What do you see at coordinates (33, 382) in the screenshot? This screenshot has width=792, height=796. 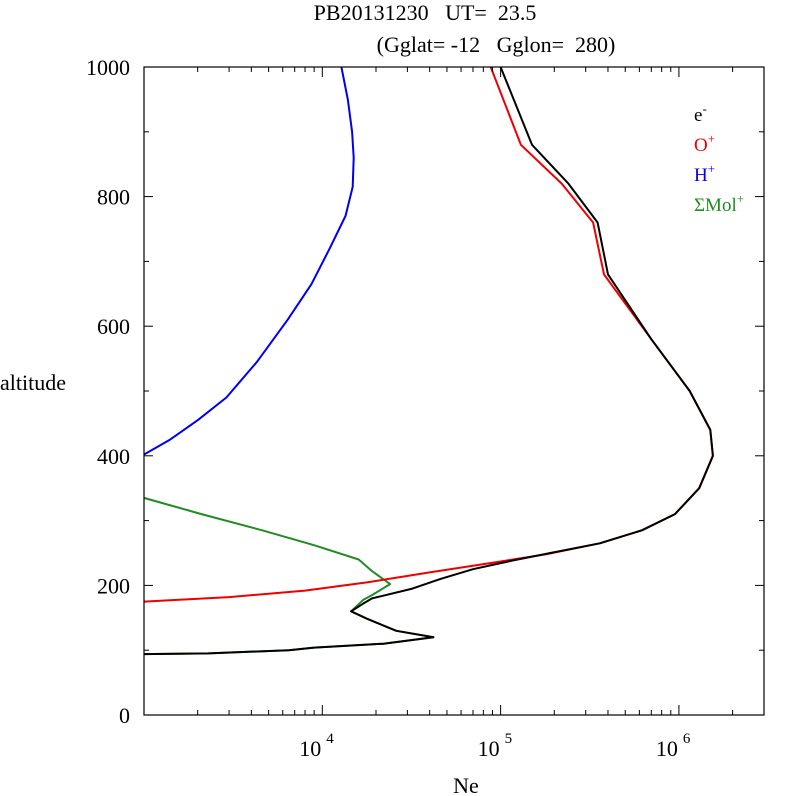 I see `y-axis-label: altitude` at bounding box center [33, 382].